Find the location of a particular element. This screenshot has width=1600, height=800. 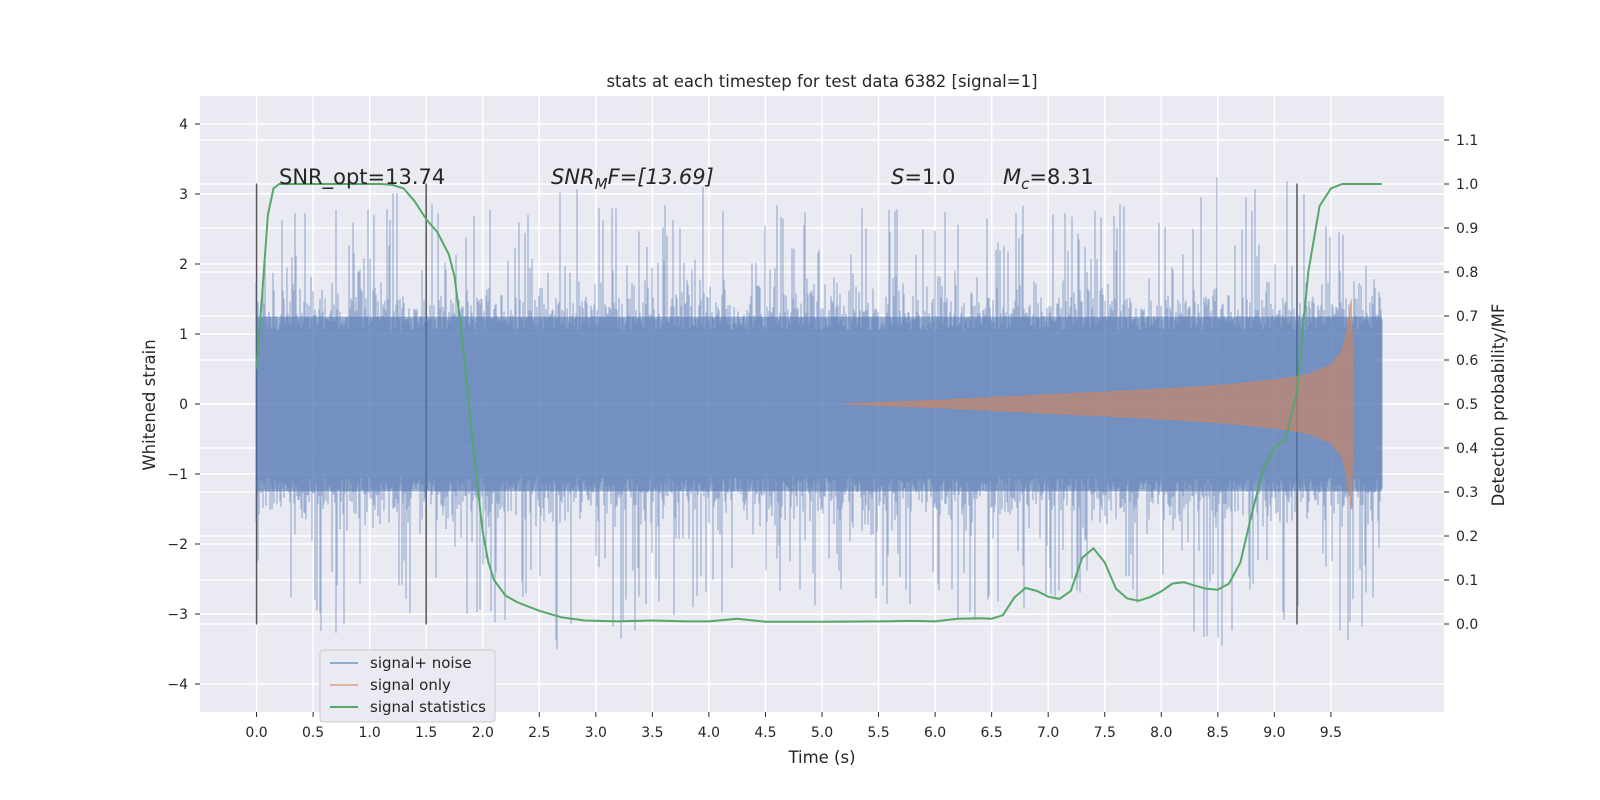

y-tick-label-right: 0.8 is located at coordinates (1467, 273).